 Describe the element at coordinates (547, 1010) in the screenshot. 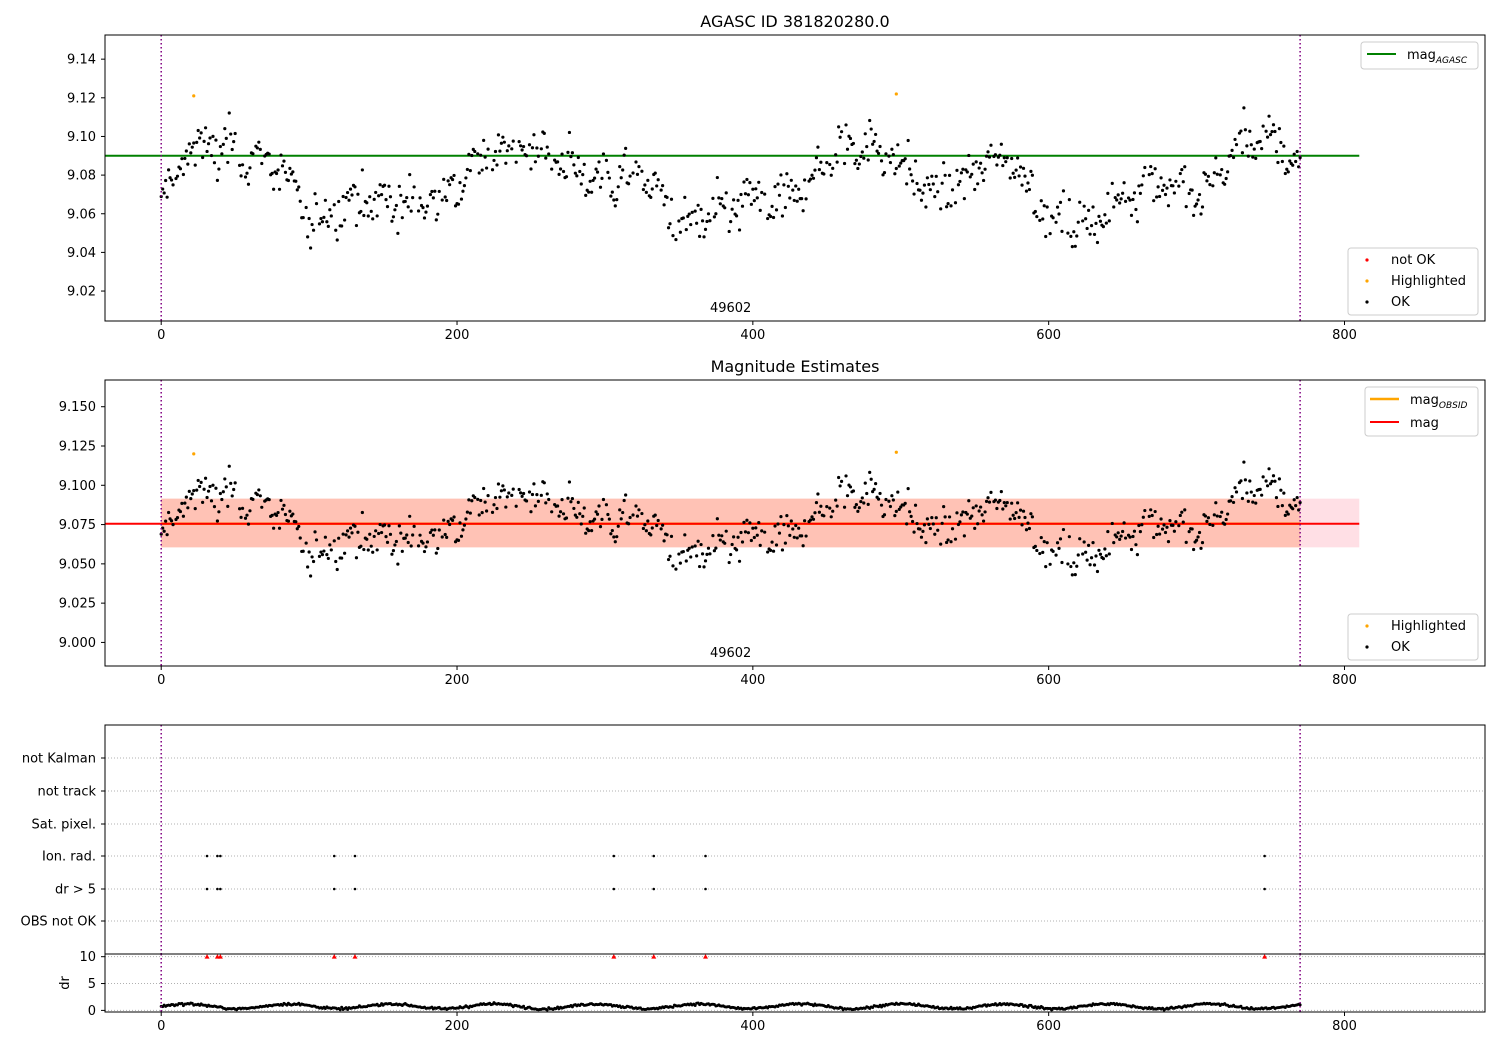

I see `dr-point` at that location.